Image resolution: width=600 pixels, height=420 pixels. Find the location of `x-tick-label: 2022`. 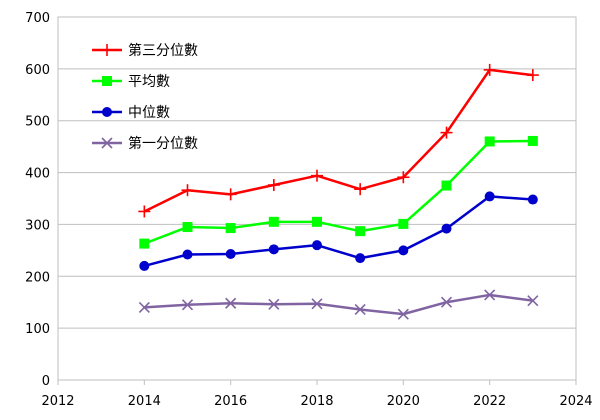

x-tick-label: 2022 is located at coordinates (489, 401).